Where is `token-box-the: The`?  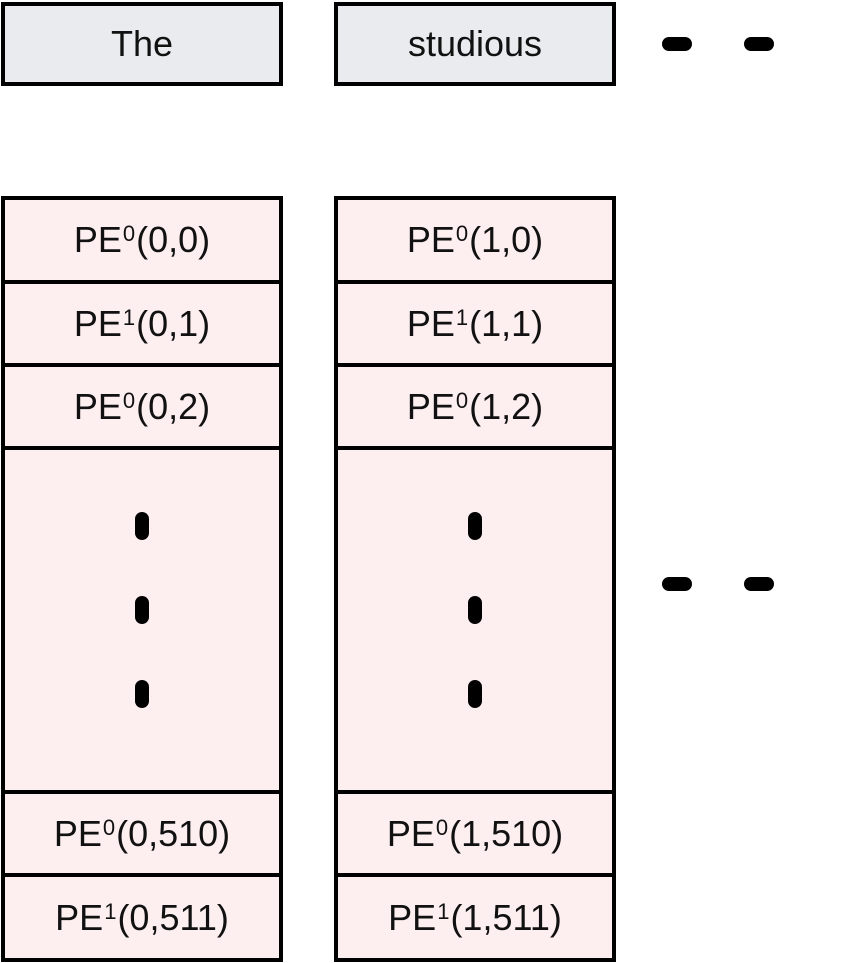 token-box-the: The is located at coordinates (142, 44).